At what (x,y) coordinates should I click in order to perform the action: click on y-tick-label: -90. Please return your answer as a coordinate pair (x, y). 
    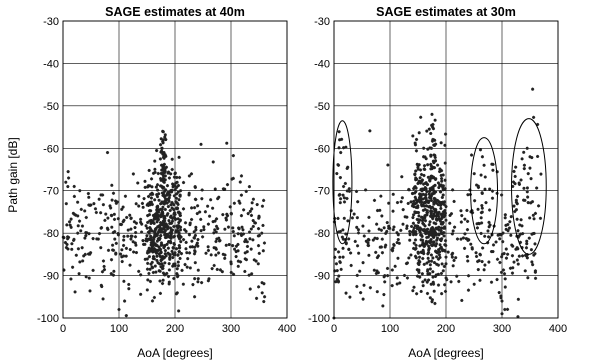
    Looking at the image, I should click on (322, 277).